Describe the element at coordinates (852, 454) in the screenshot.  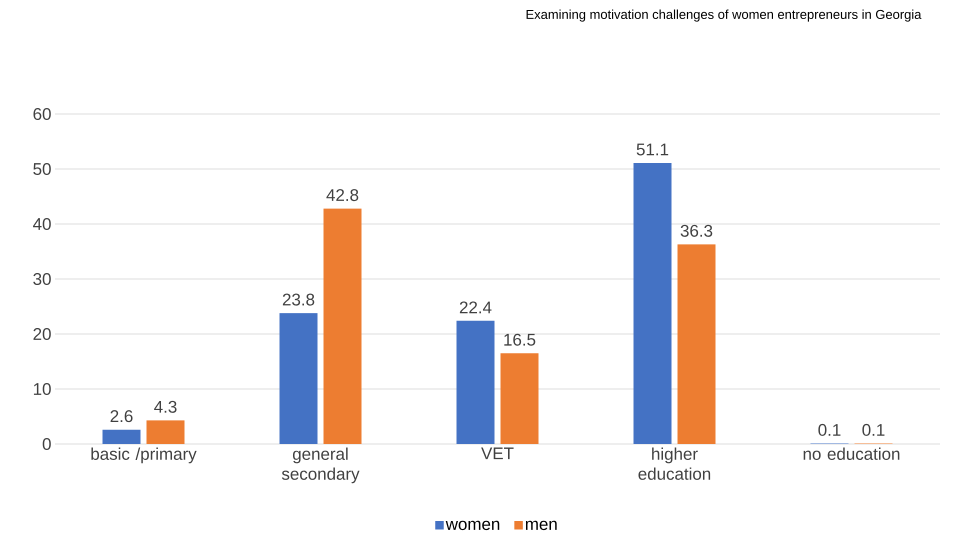
I see `x-tick-label: no education` at that location.